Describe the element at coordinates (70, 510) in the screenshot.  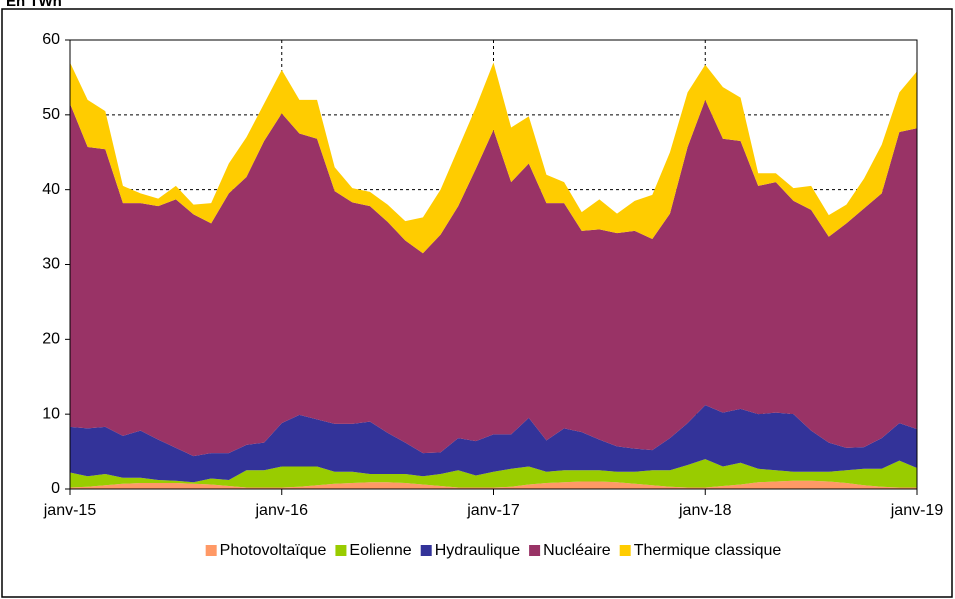
I see `x-tick-label: janv-15` at that location.